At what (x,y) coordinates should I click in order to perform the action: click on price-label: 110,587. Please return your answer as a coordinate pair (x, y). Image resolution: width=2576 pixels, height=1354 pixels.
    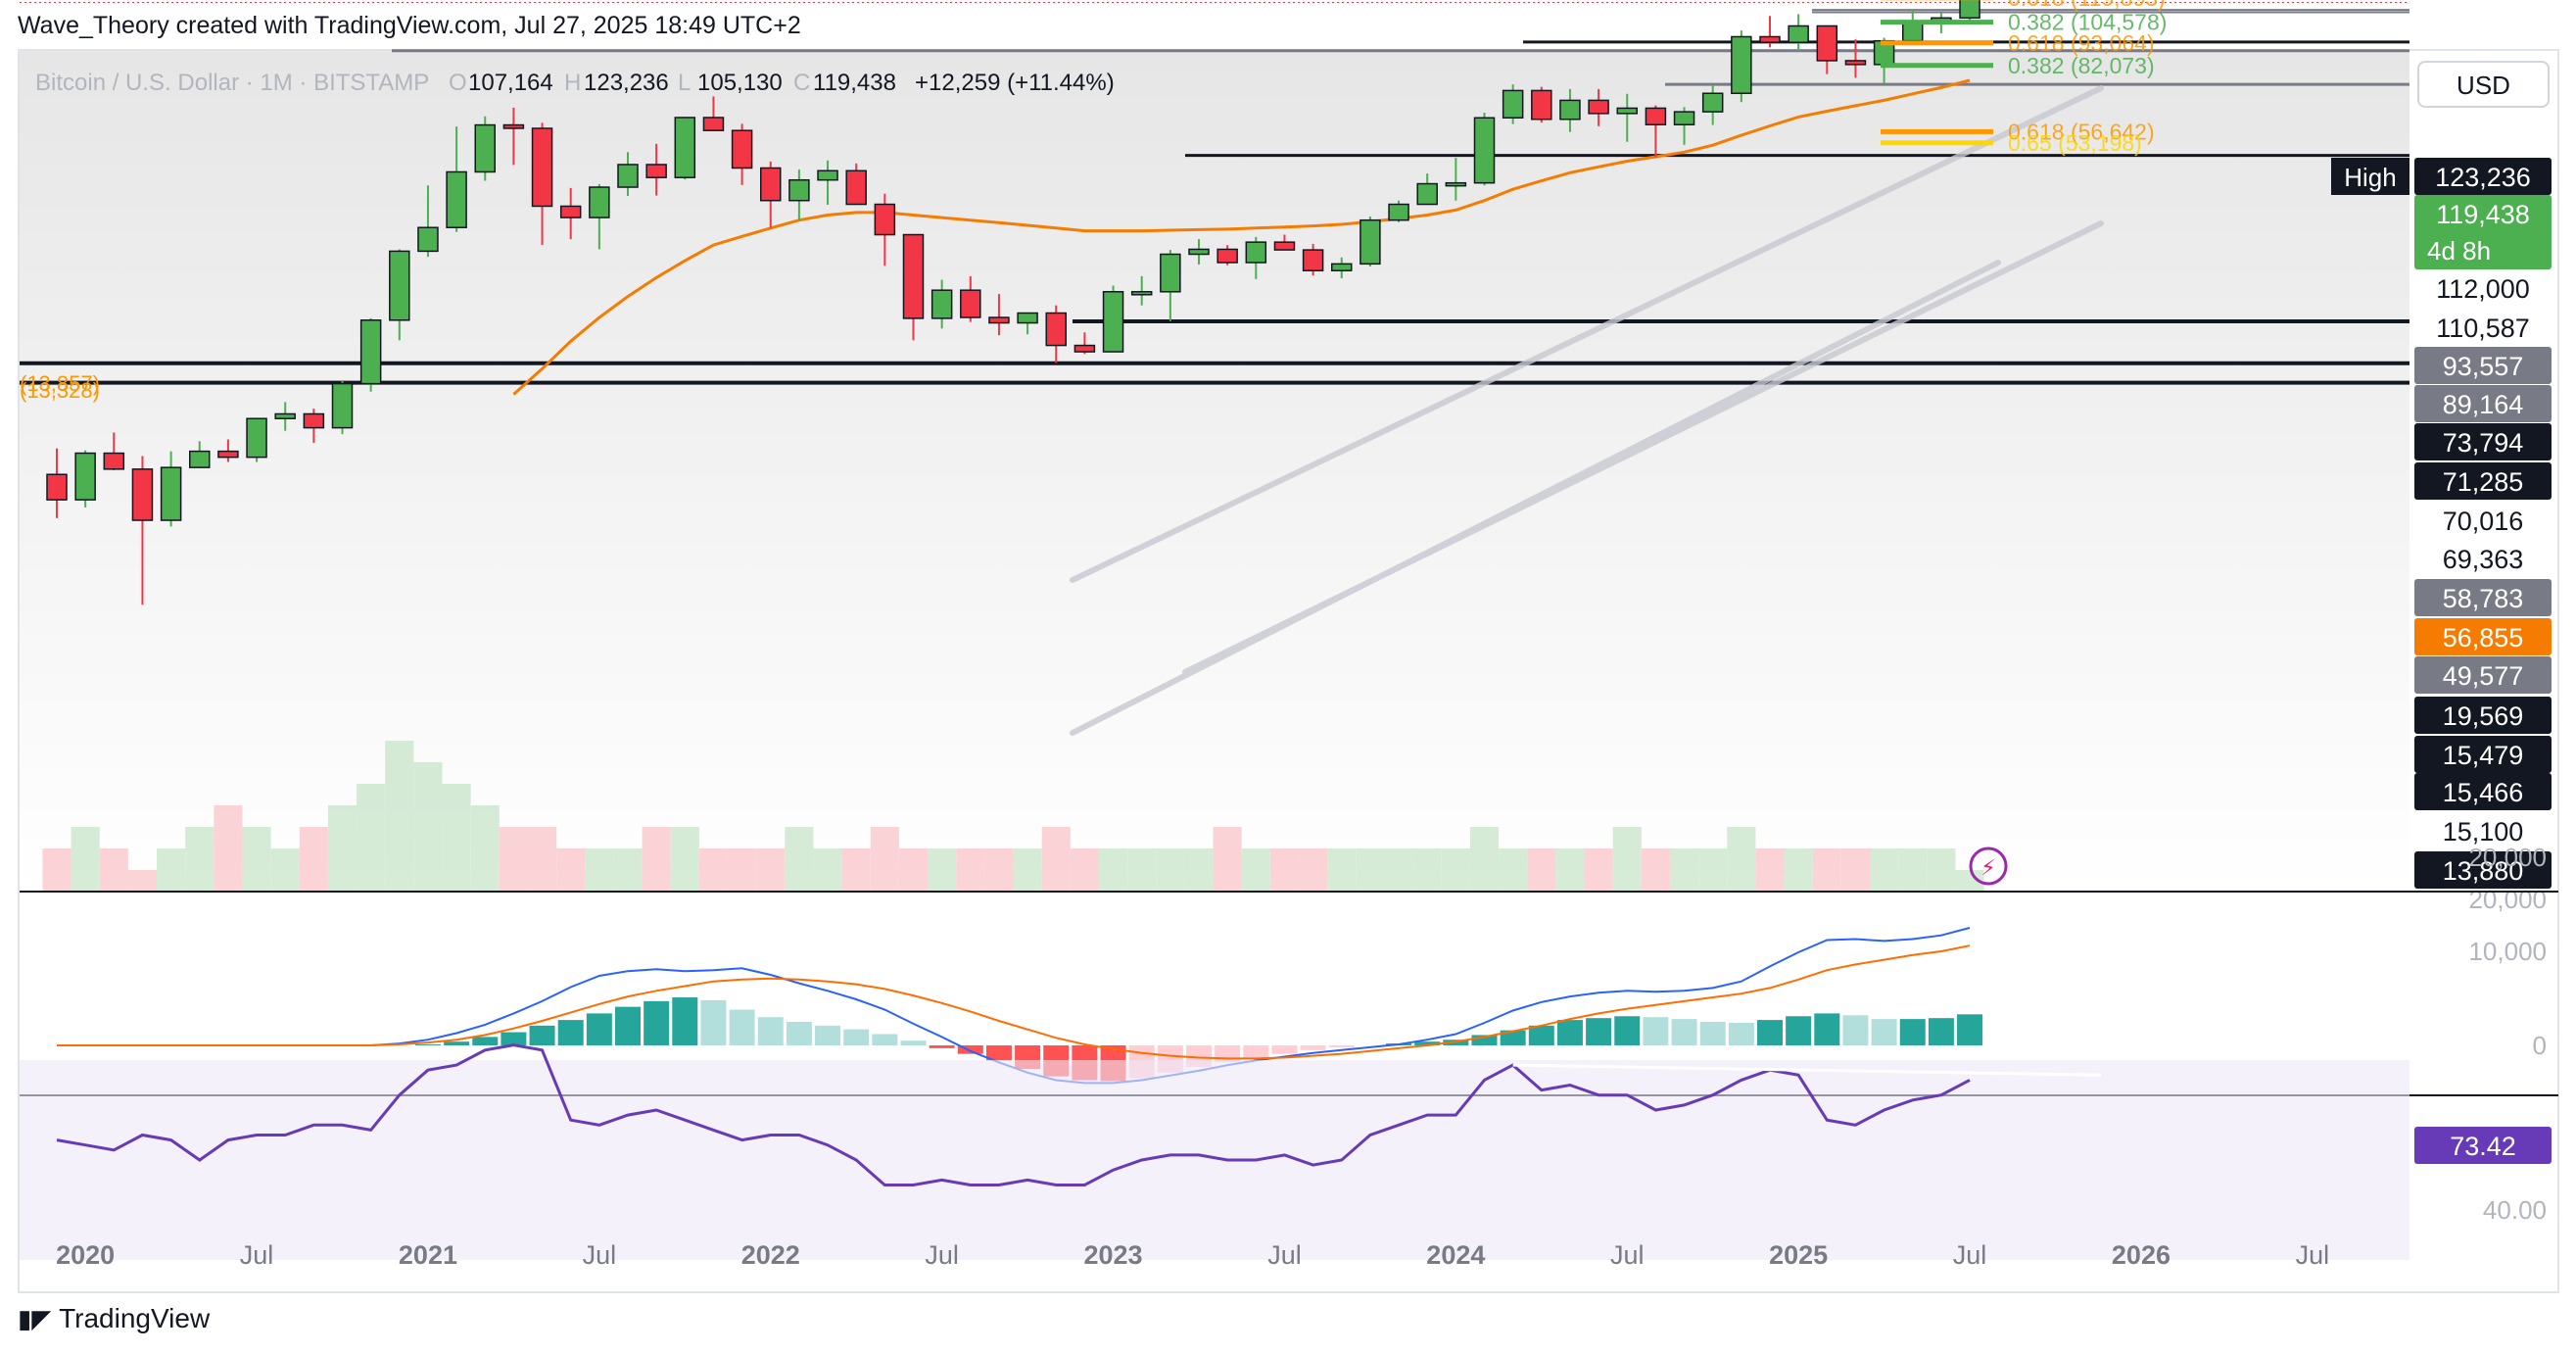
    Looking at the image, I should click on (2483, 328).